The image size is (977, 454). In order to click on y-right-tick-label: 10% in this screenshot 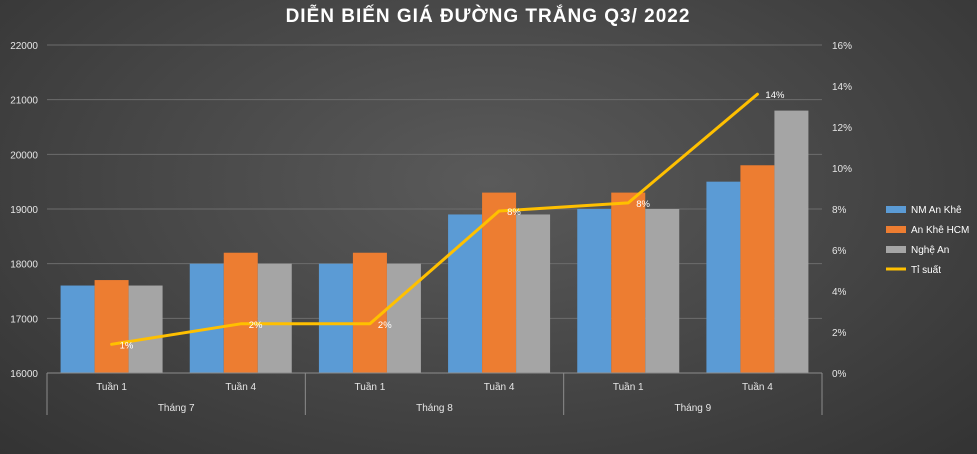, I will do `click(842, 169)`.